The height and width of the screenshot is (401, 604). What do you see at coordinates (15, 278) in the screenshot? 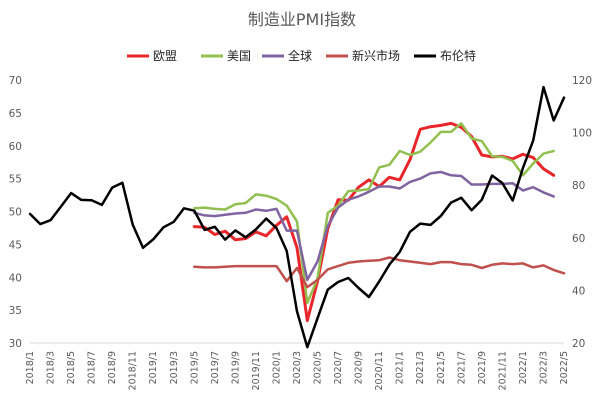
I see `left-tick-label: 40` at bounding box center [15, 278].